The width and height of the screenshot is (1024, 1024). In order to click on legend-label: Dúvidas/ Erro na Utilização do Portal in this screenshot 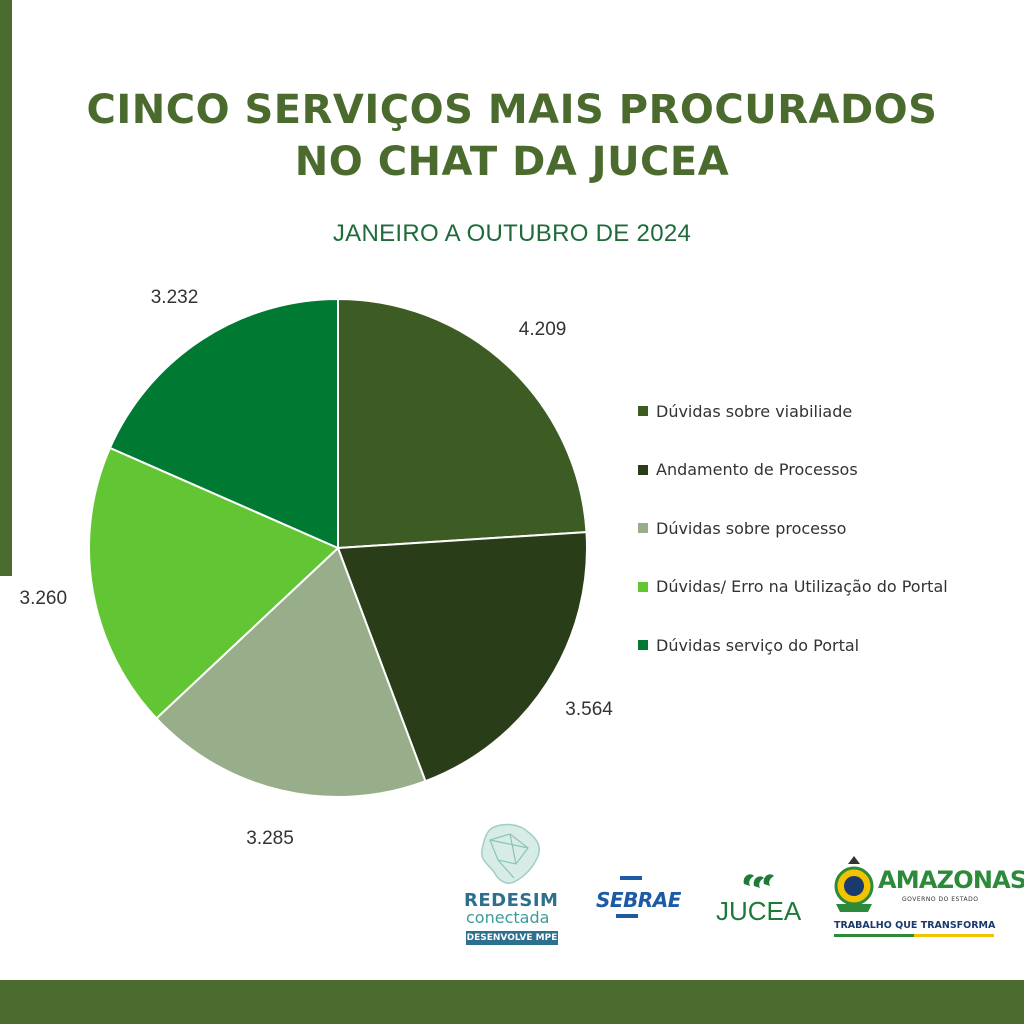, I will do `click(802, 587)`.